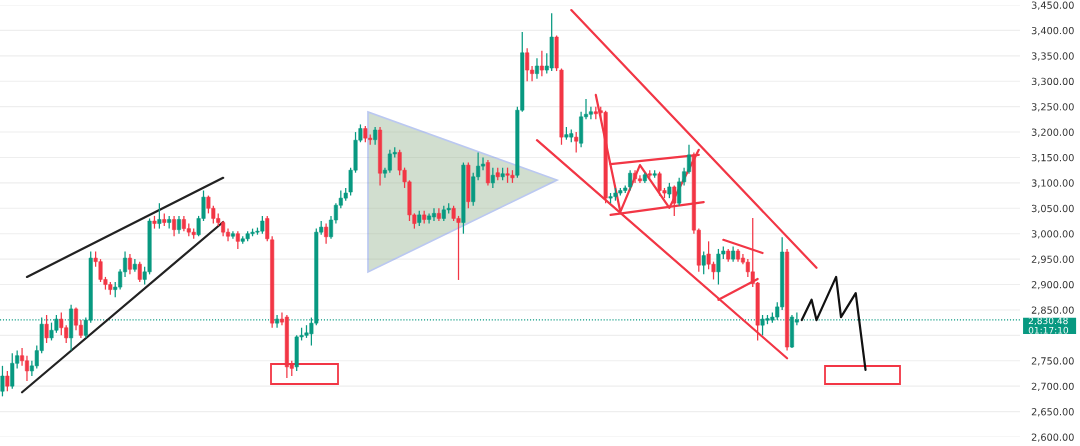  What do you see at coordinates (1052, 132) in the screenshot?
I see `y-tick-label: 3,200.00` at bounding box center [1052, 132].